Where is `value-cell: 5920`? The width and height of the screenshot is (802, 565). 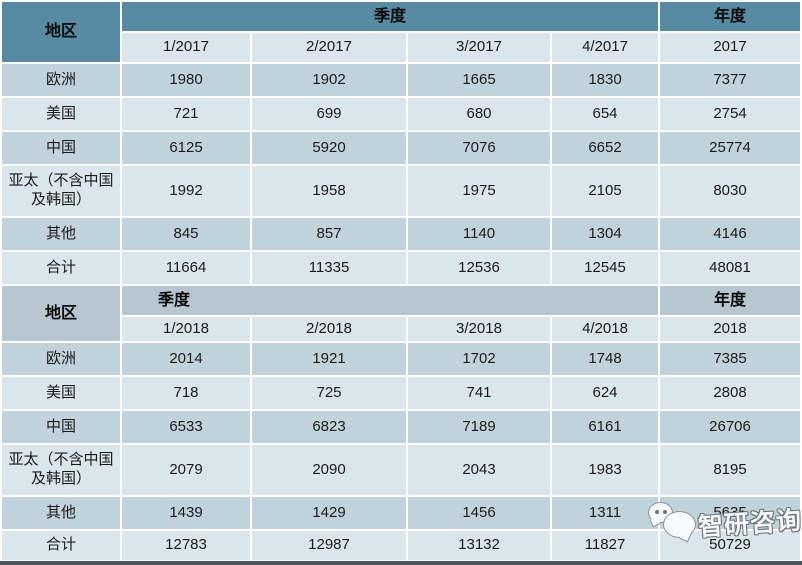 value-cell: 5920 is located at coordinates (329, 148).